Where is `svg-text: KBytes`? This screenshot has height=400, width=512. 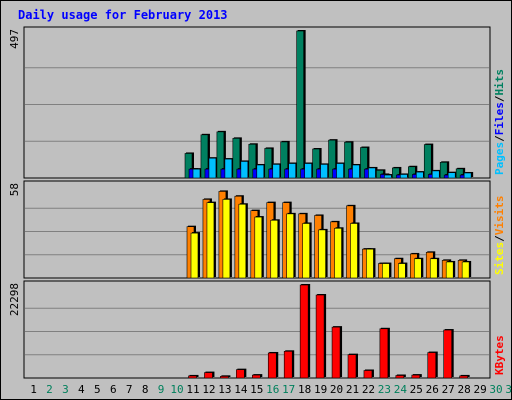 svg-text: KBytes is located at coordinates (499, 355).